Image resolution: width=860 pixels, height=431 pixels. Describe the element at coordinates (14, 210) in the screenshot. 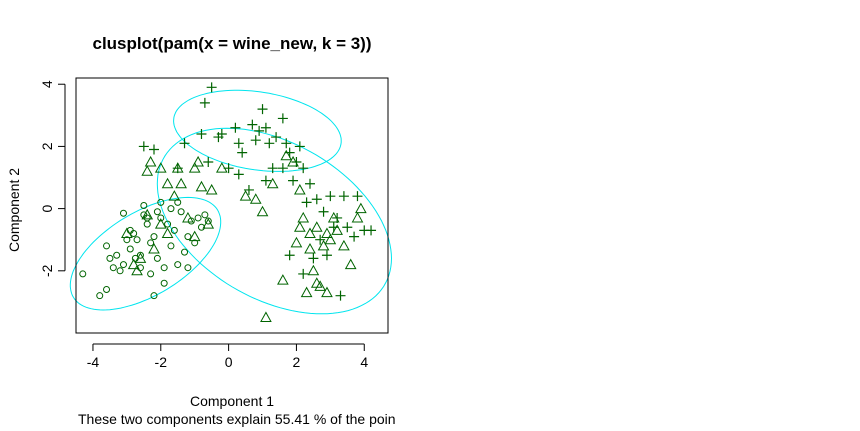

I see `y-axis-label: Component 2` at that location.